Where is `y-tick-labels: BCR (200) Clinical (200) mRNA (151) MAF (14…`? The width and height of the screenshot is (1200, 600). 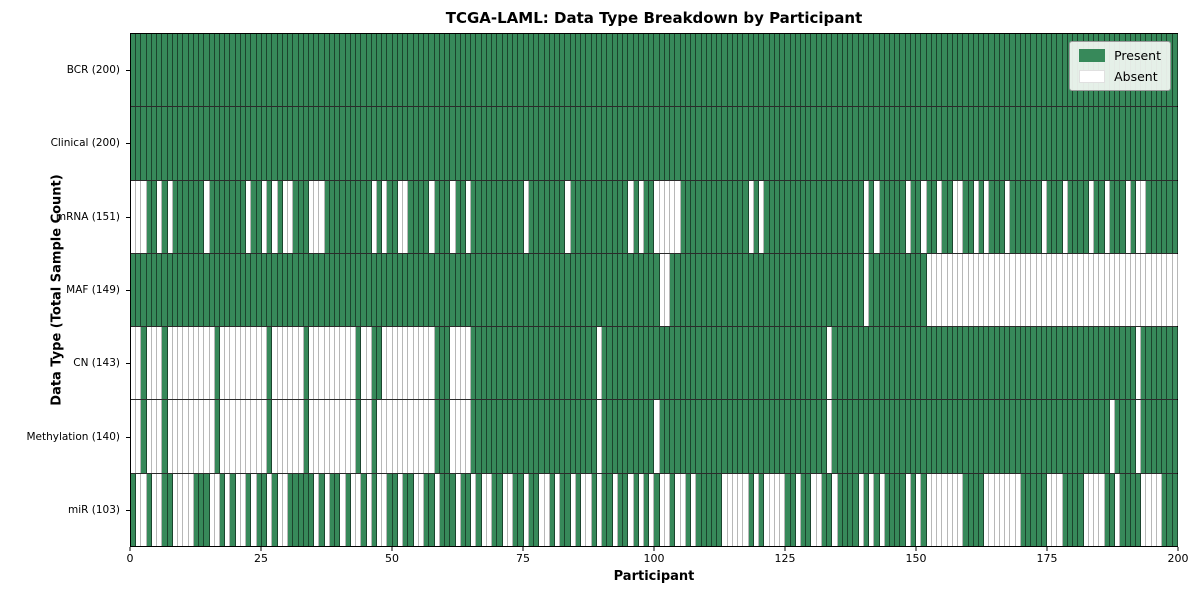 y-tick-labels: BCR (200) Clinical (200) mRNA (151) MAF (14… is located at coordinates (61, 290).